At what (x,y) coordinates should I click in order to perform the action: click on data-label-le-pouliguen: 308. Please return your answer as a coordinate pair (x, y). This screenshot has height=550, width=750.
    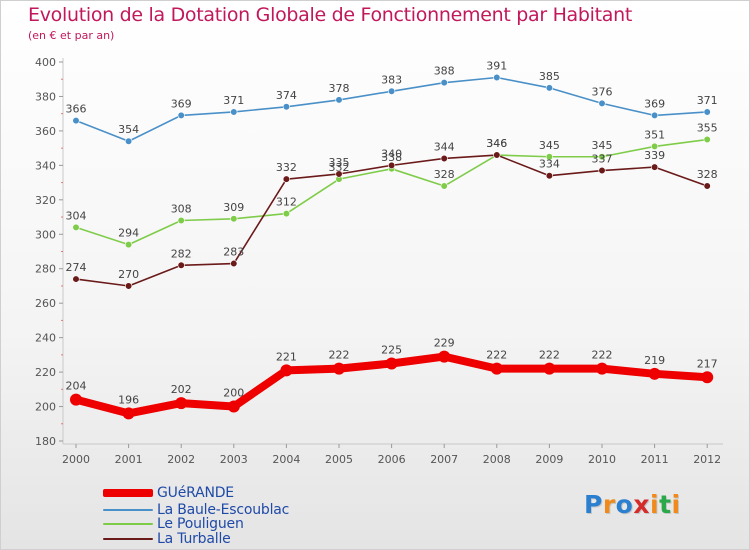
    Looking at the image, I should click on (181, 208).